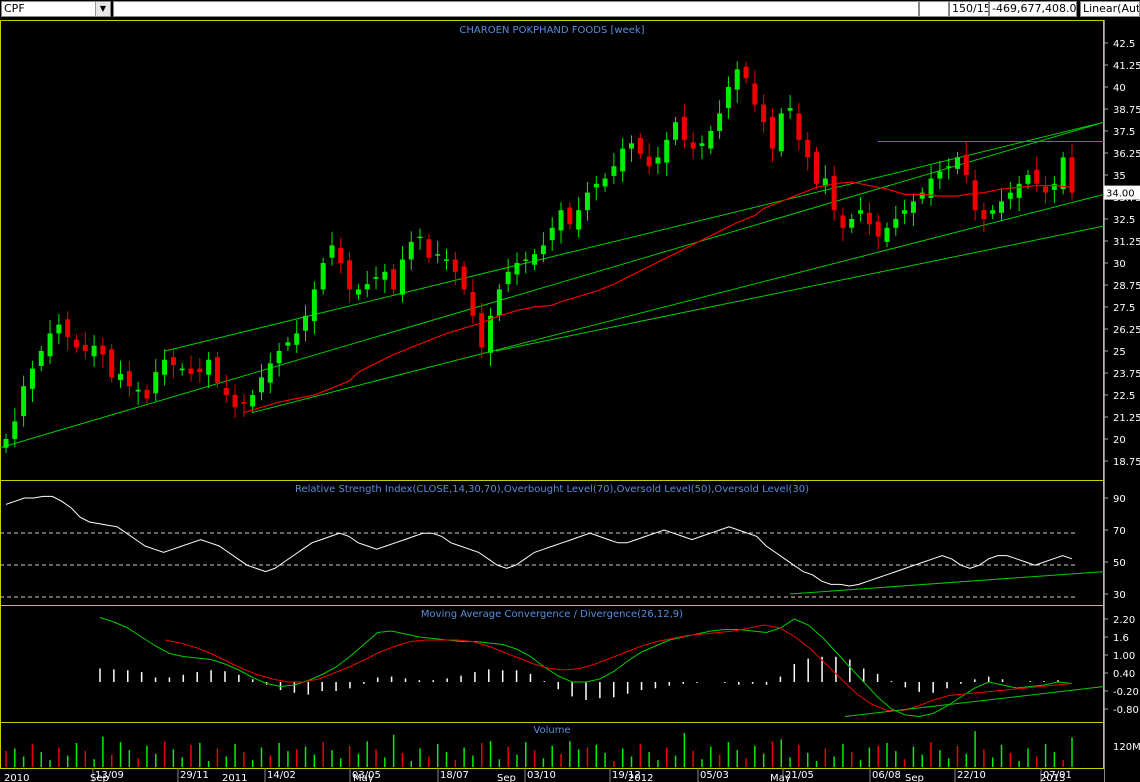 The image size is (1140, 782). Describe the element at coordinates (1110, 9) in the screenshot. I see `scale-mode-button: Linear(Aut` at that location.